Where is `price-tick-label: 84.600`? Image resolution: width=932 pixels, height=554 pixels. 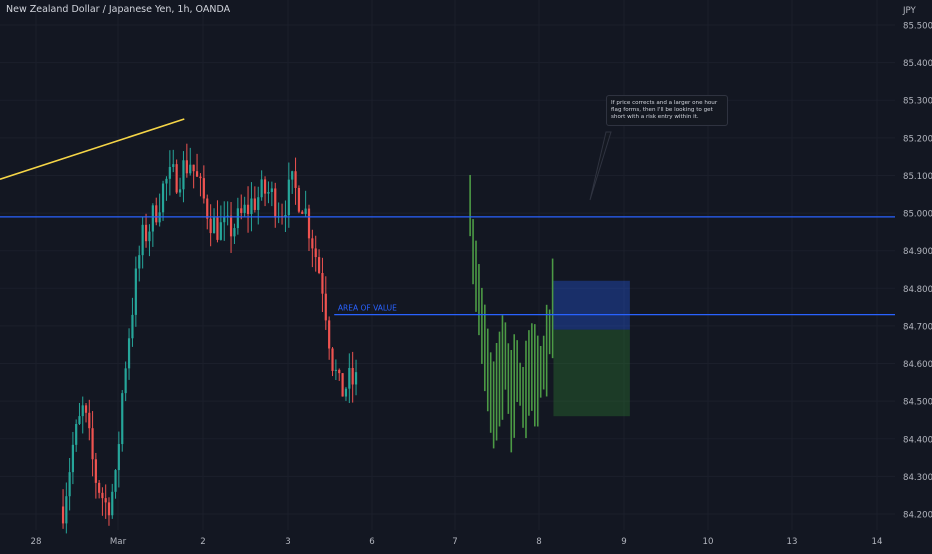
price-tick-label: 84.600 is located at coordinates (917, 365).